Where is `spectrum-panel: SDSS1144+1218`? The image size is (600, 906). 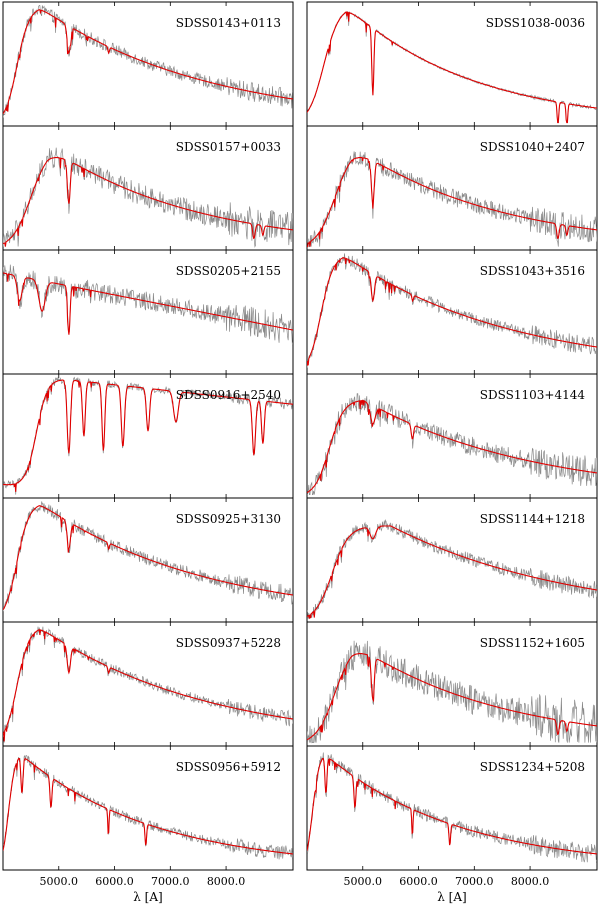 spectrum-panel: SDSS1144+1218 is located at coordinates (452, 560).